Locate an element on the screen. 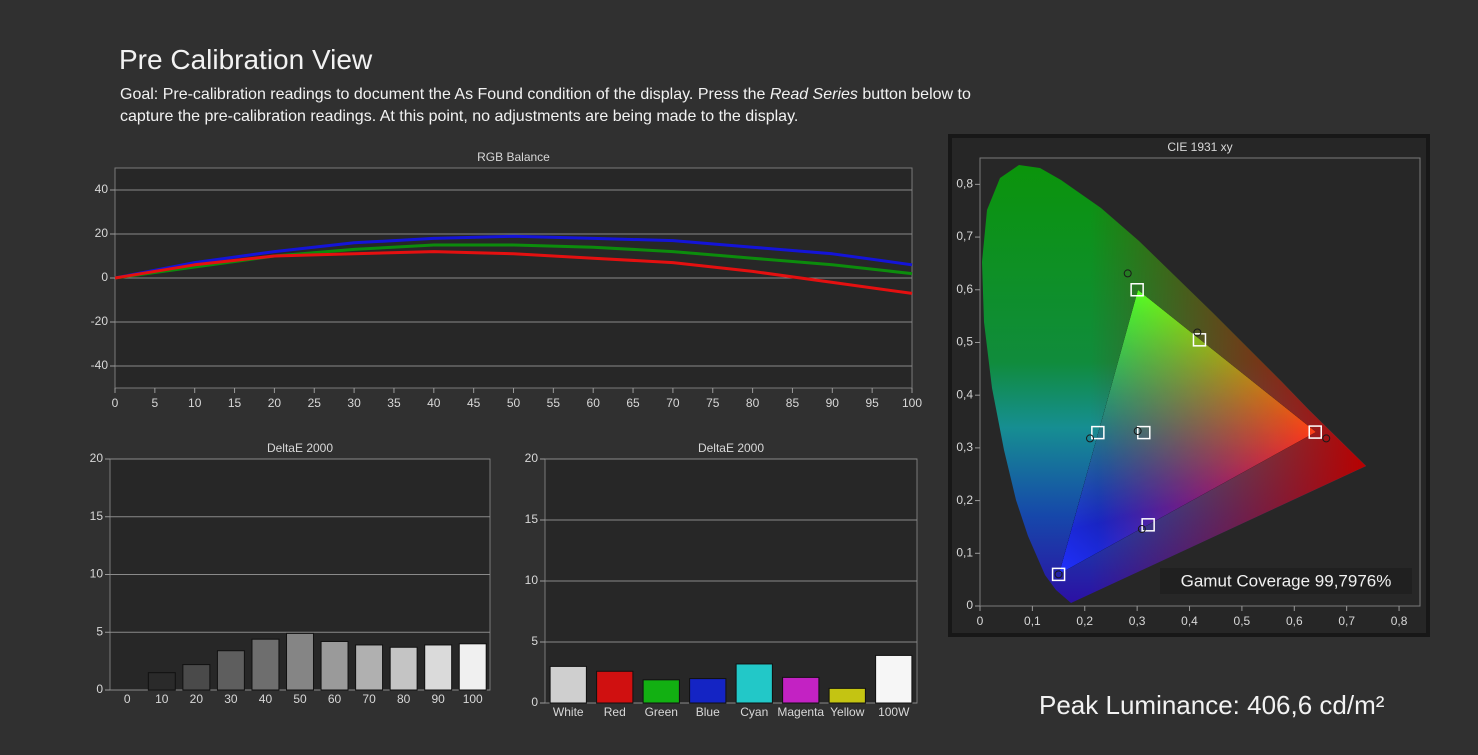 Image resolution: width=1478 pixels, height=755 pixels. y-tick-label: 0,8 is located at coordinates (964, 184).